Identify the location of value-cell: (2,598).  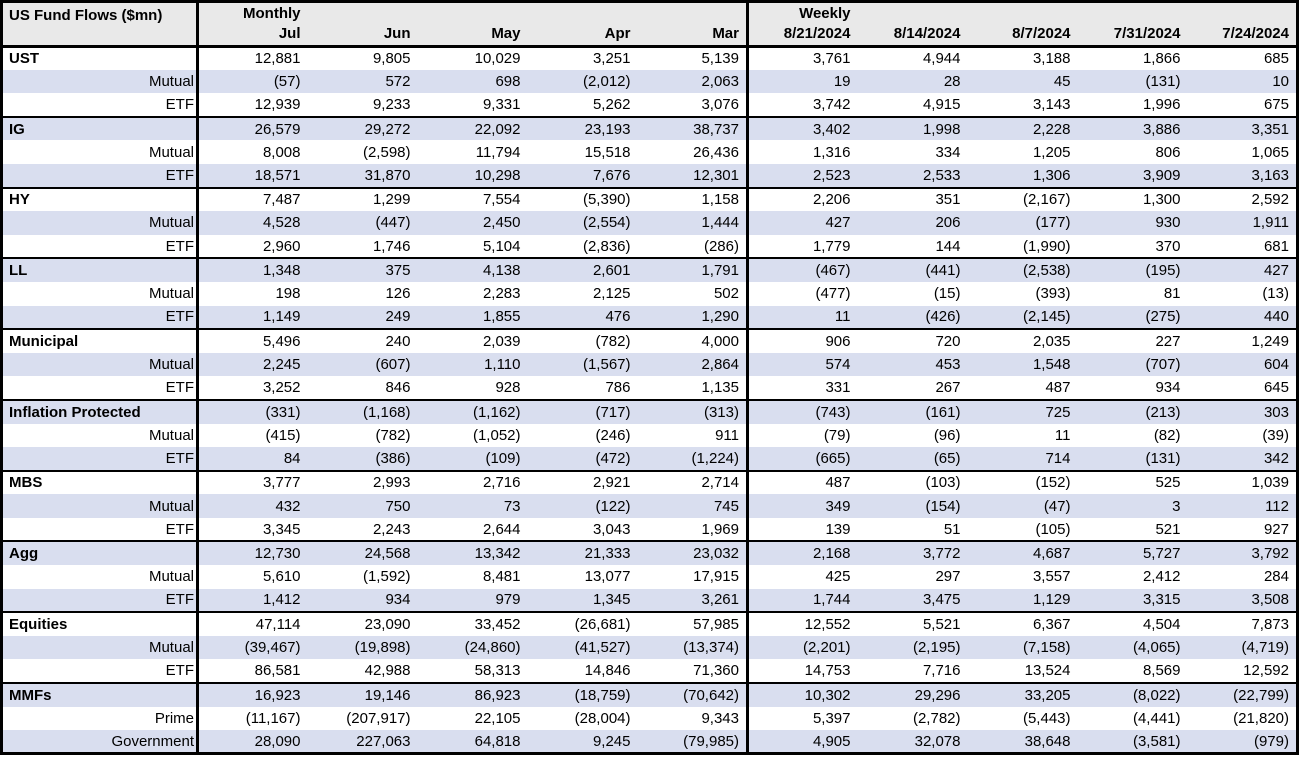
(362, 152).